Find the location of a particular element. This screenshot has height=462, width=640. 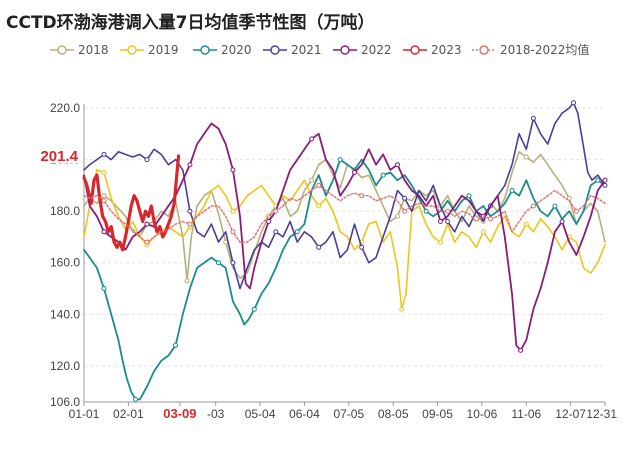

x-tick-label: 02-01 is located at coordinates (128, 414).